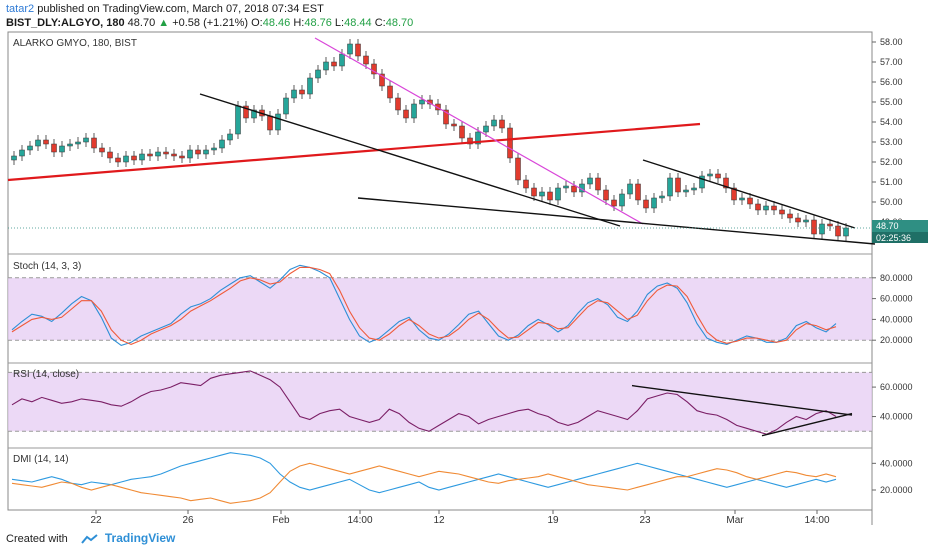 This screenshot has width=932, height=550. Describe the element at coordinates (896, 278) in the screenshot. I see `indicator-axis-label: 80.0000` at that location.